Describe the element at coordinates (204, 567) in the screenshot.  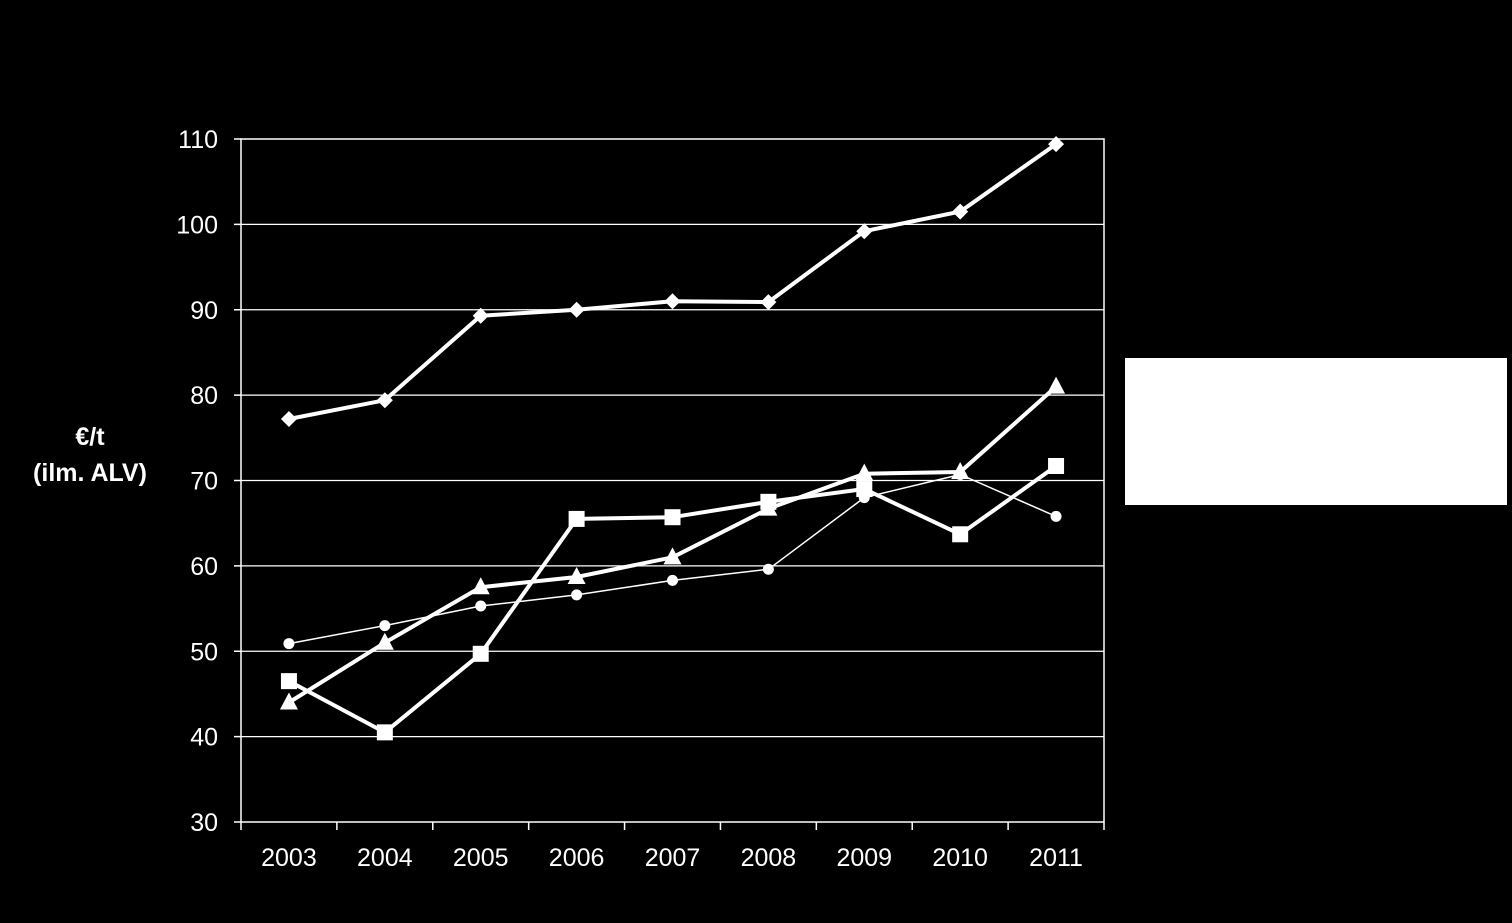
I see `y-tick-label: 60` at that location.